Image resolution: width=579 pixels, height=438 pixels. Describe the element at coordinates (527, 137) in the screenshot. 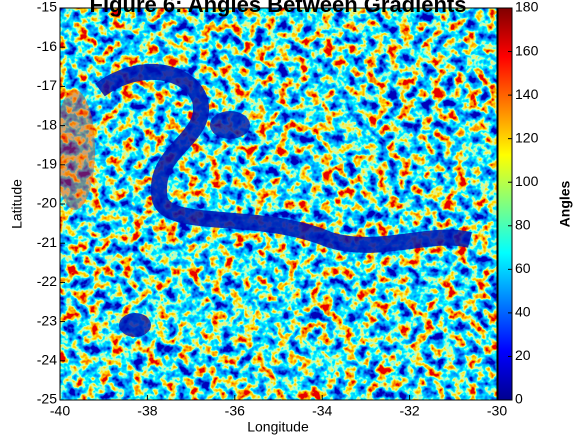

I see `colorbar-tick-label: 120` at that location.